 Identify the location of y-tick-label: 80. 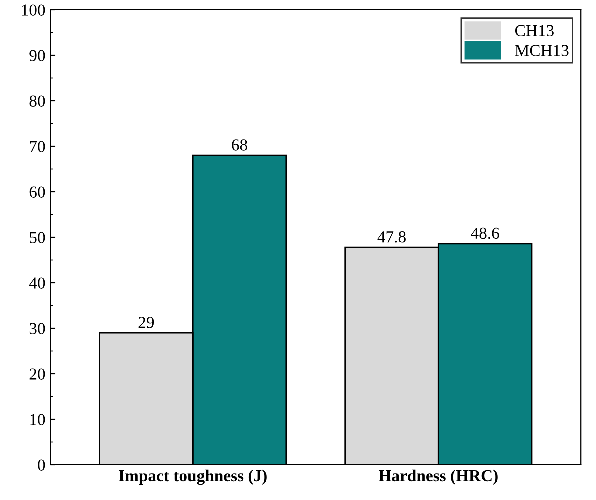
(38, 101).